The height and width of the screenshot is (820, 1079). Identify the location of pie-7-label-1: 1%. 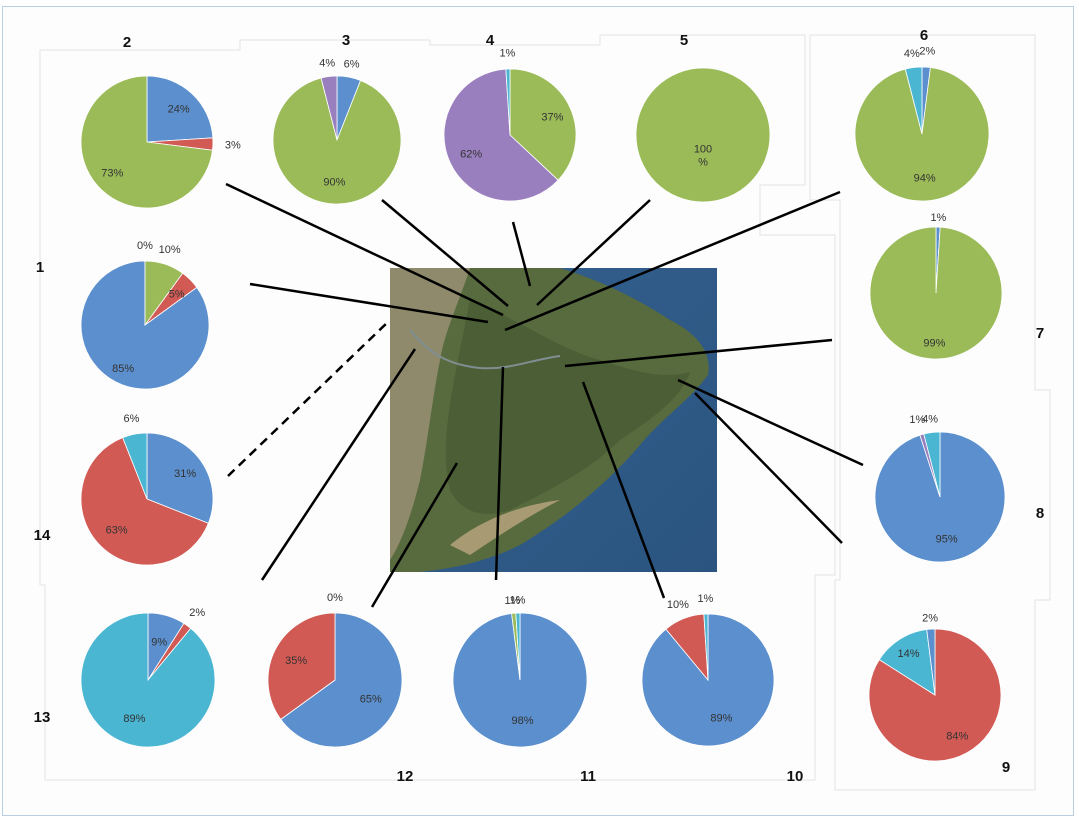
(938, 218).